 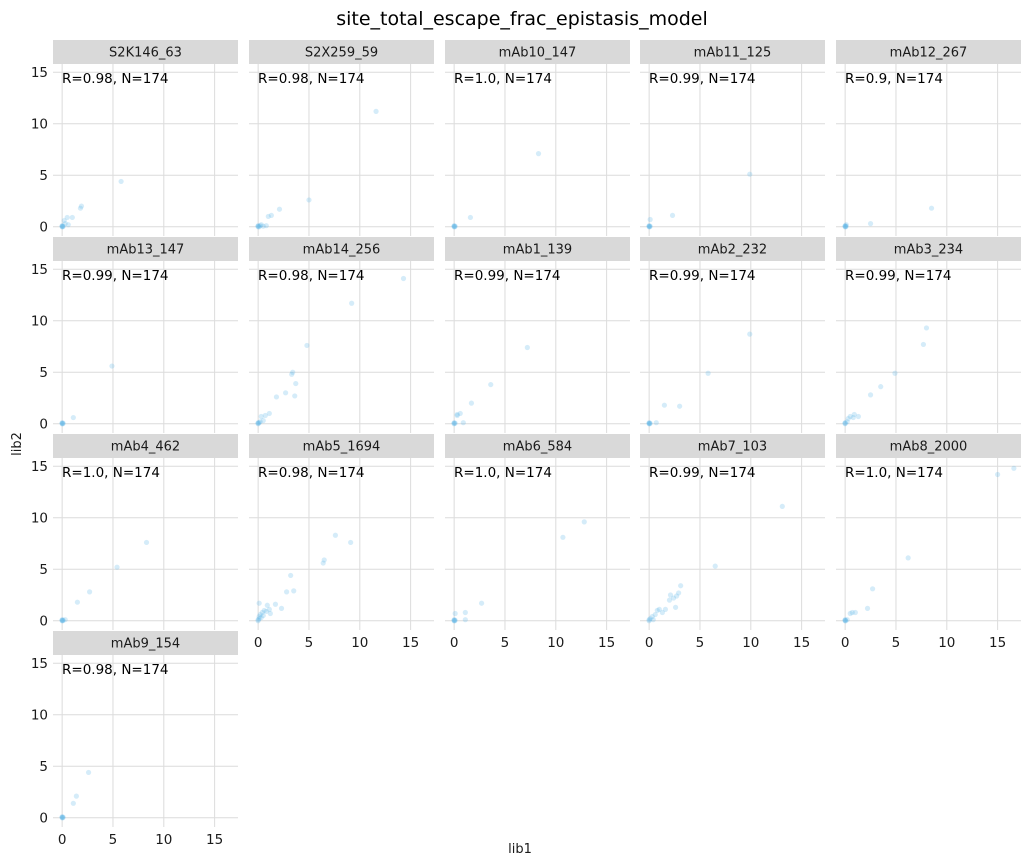 I want to click on x-tick-label: 15, so click(x=606, y=643).